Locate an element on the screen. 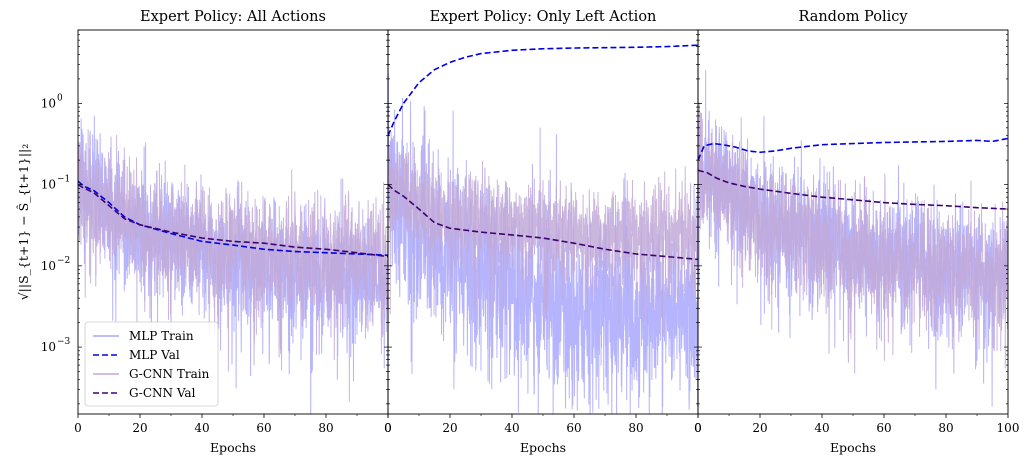 The width and height of the screenshot is (1028, 464). chart-title: Expert Policy: Only Left Action is located at coordinates (543, 17).